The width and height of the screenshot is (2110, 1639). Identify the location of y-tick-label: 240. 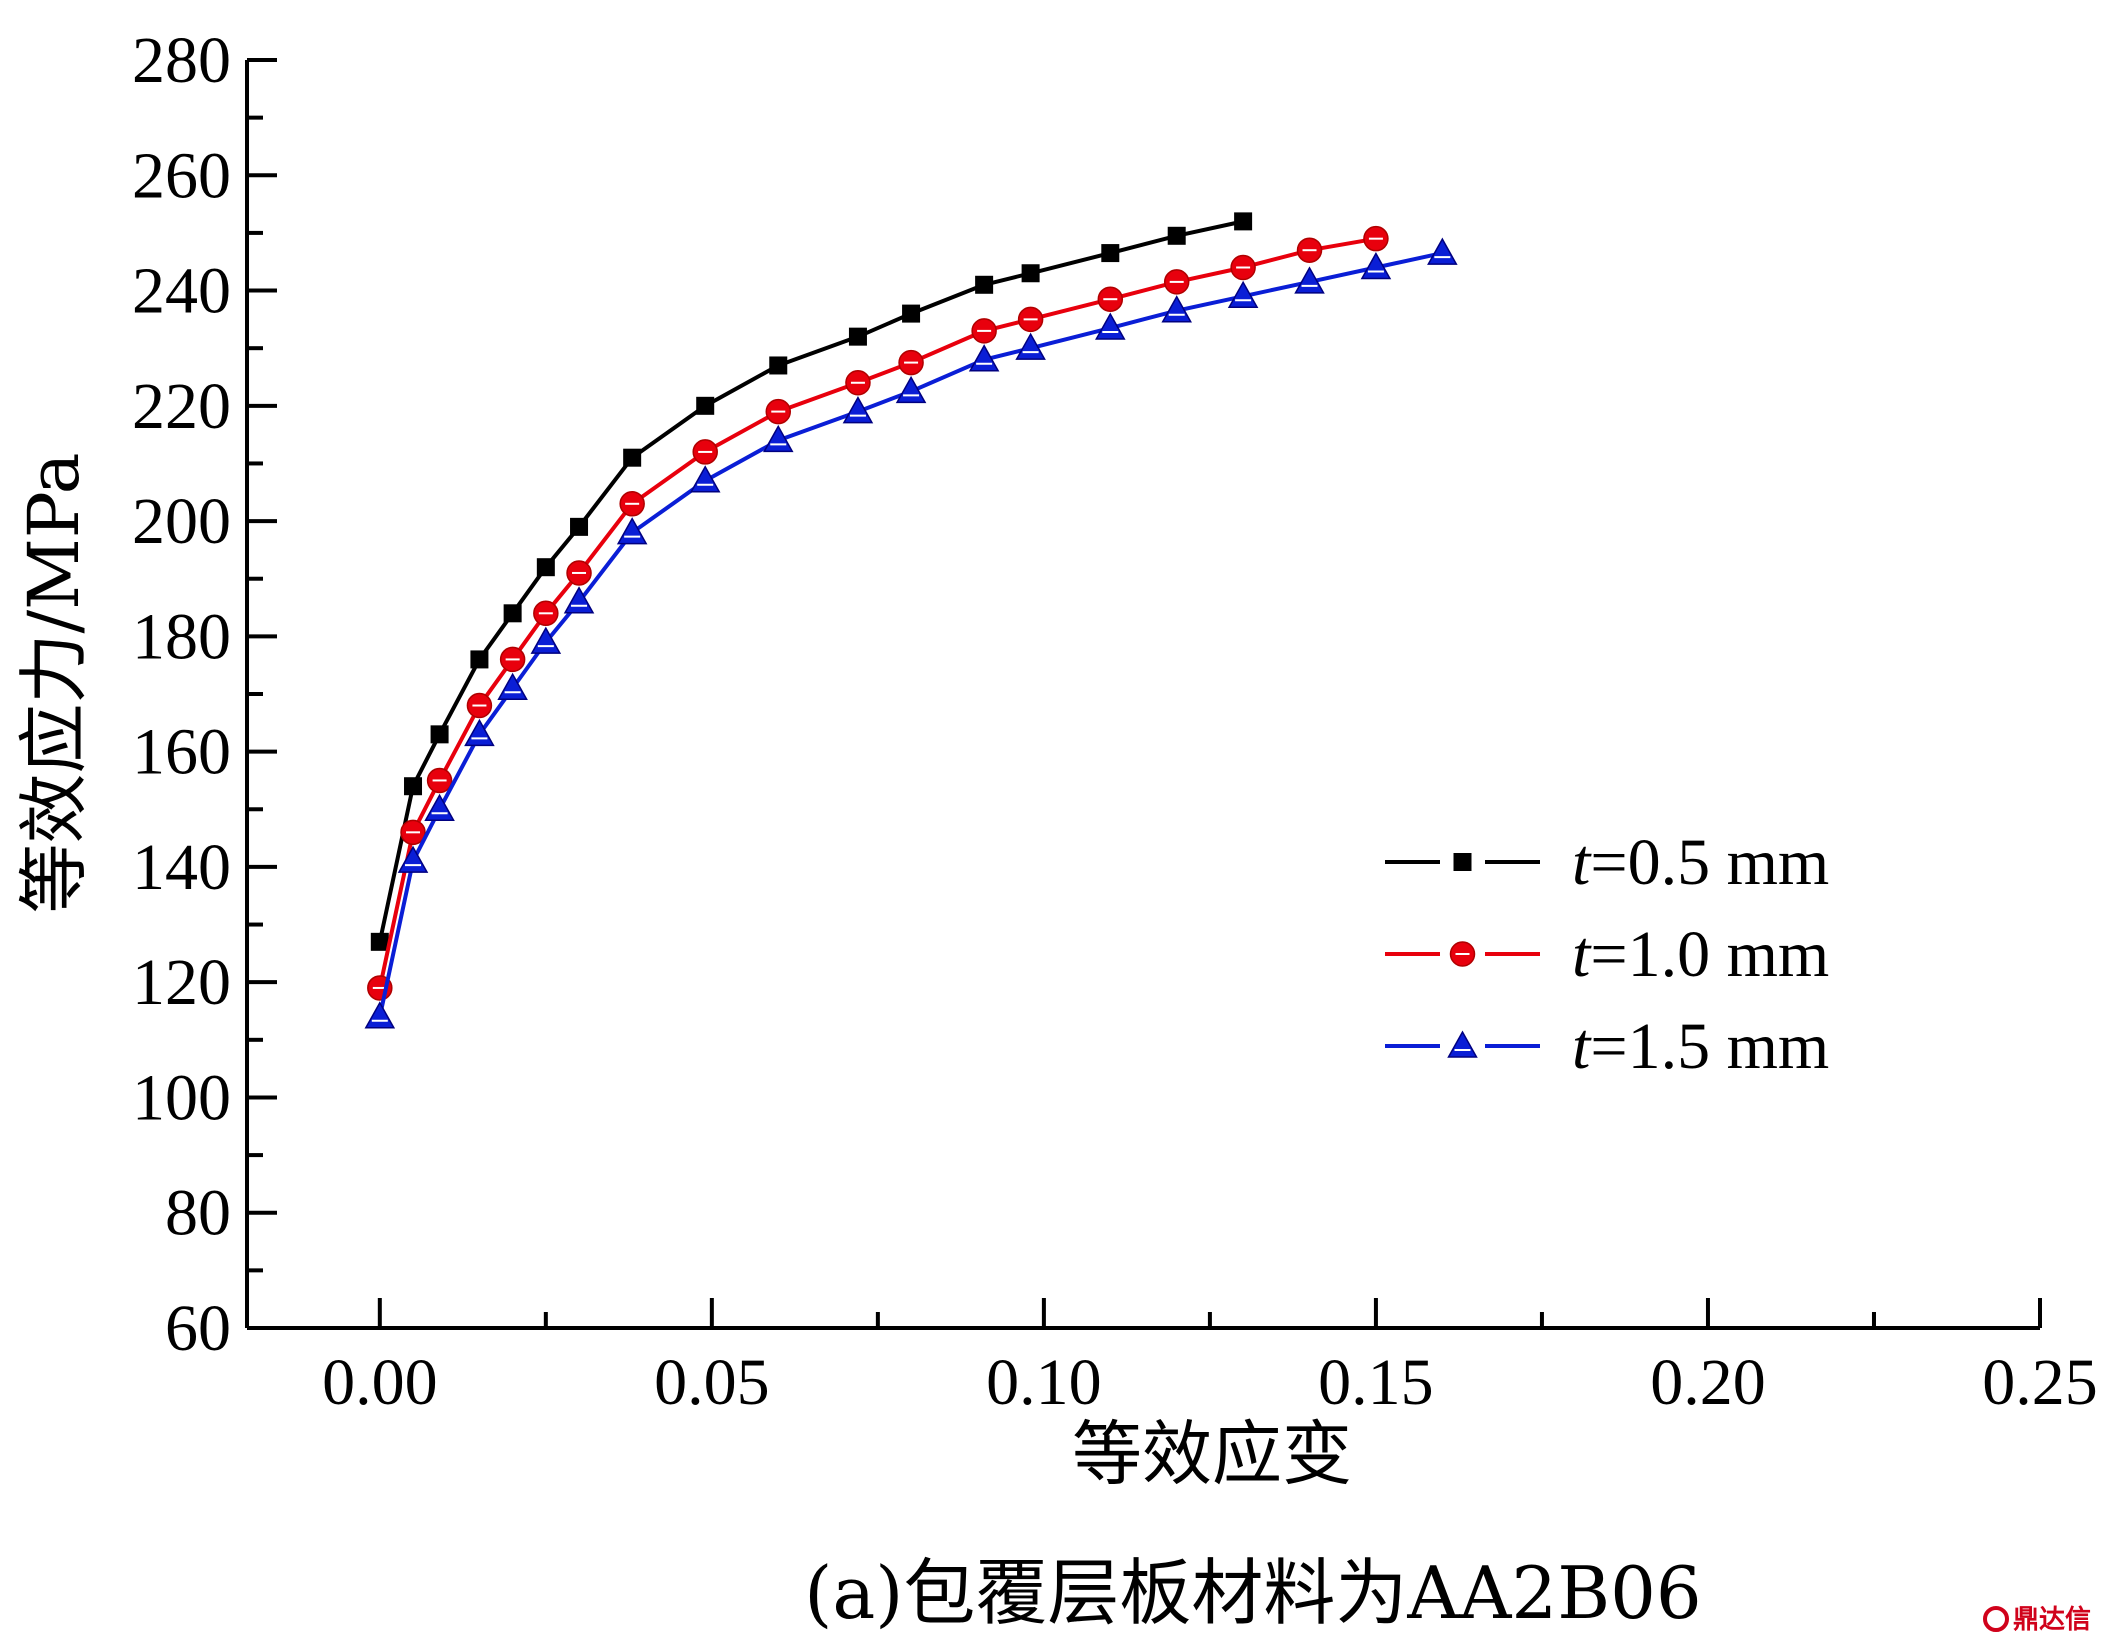
(181, 291).